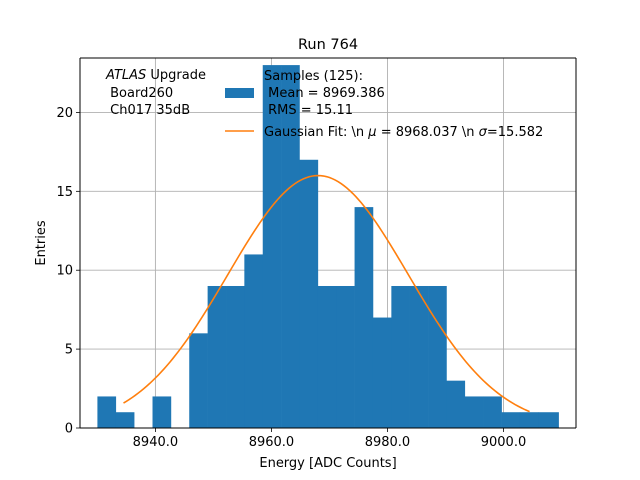  What do you see at coordinates (327, 463) in the screenshot?
I see `x-axis-label: Energy [ADC Counts]` at bounding box center [327, 463].